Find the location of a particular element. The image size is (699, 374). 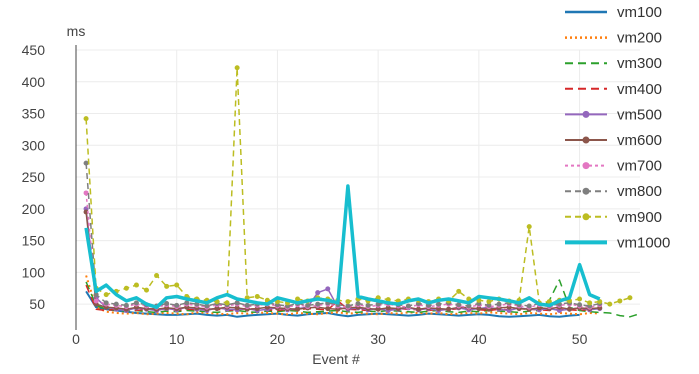

x-axis-title: Event # is located at coordinates (336, 359).